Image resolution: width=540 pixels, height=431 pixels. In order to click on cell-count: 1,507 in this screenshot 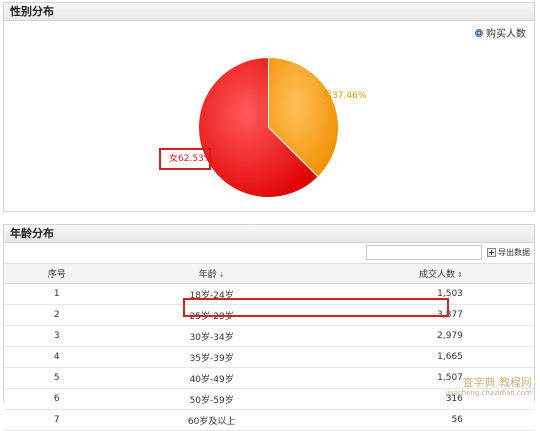, I will do `click(393, 378)`.